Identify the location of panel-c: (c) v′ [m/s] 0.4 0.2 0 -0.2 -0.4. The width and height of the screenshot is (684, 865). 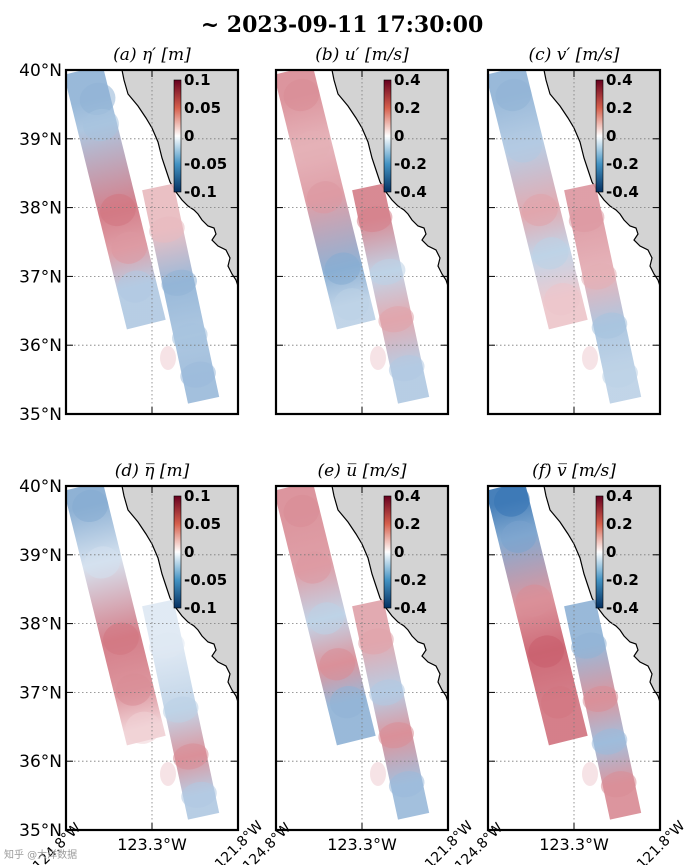
(574, 230).